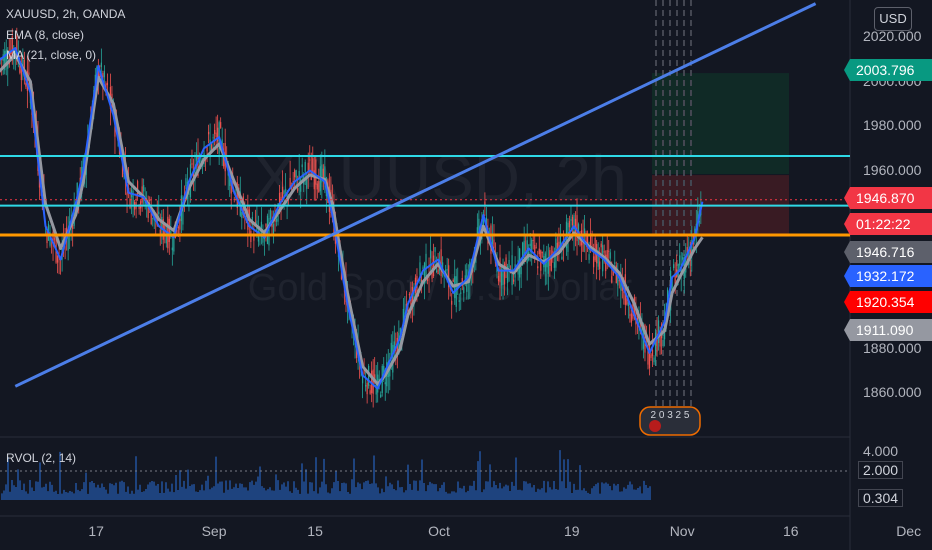 Image resolution: width=932 pixels, height=550 pixels. Describe the element at coordinates (888, 276) in the screenshot. I see `ema-value-tag: 1932.172` at that location.